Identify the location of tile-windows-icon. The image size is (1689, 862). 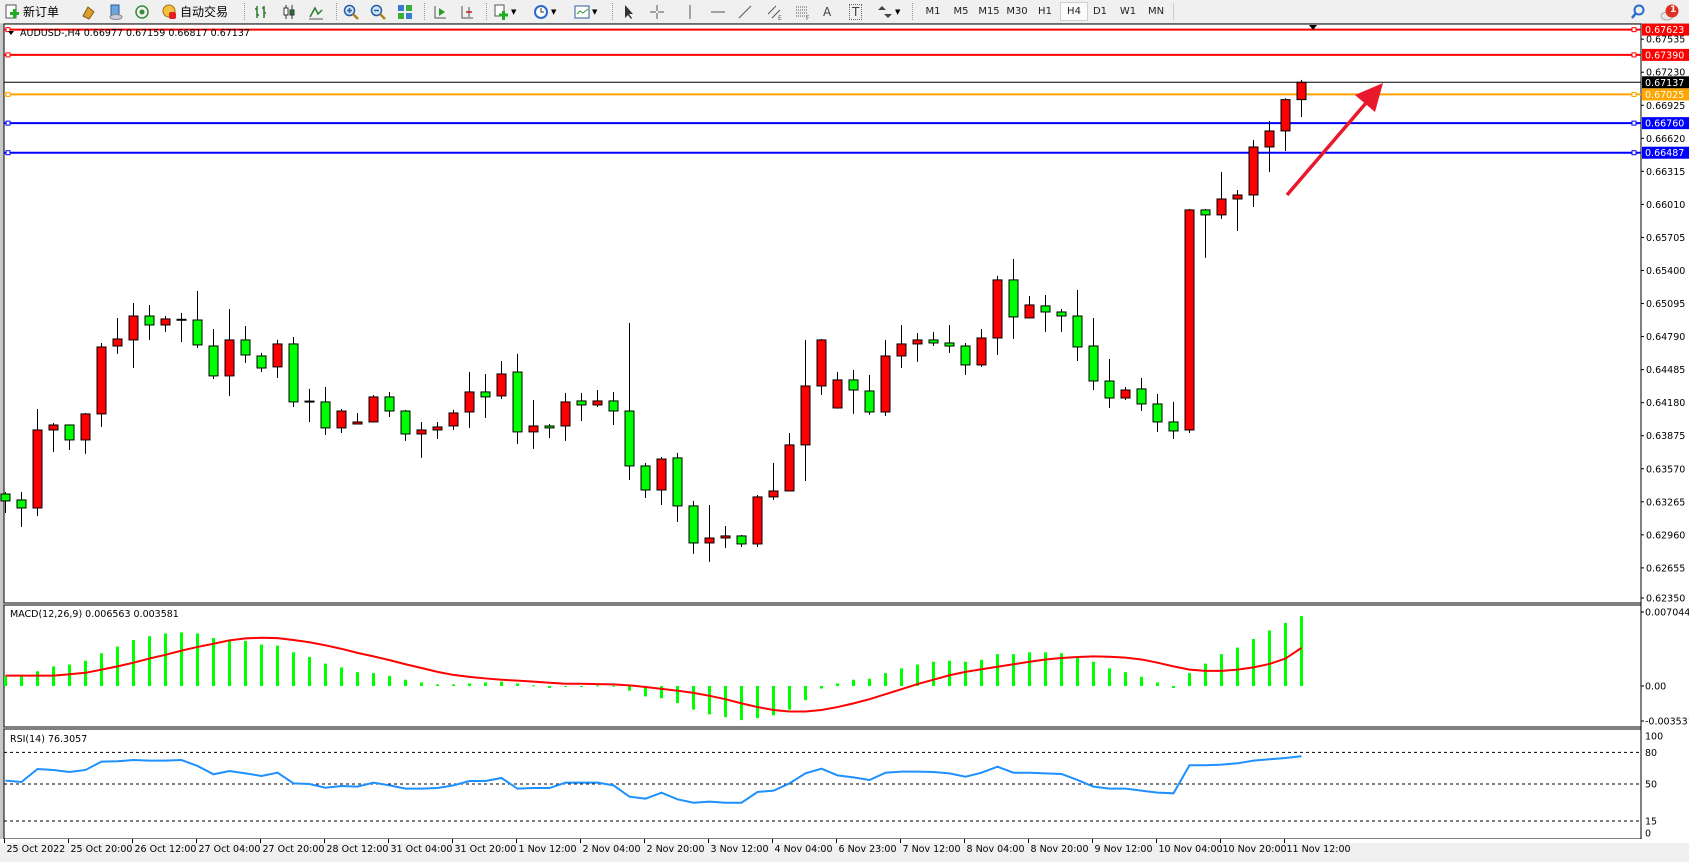
(405, 12).